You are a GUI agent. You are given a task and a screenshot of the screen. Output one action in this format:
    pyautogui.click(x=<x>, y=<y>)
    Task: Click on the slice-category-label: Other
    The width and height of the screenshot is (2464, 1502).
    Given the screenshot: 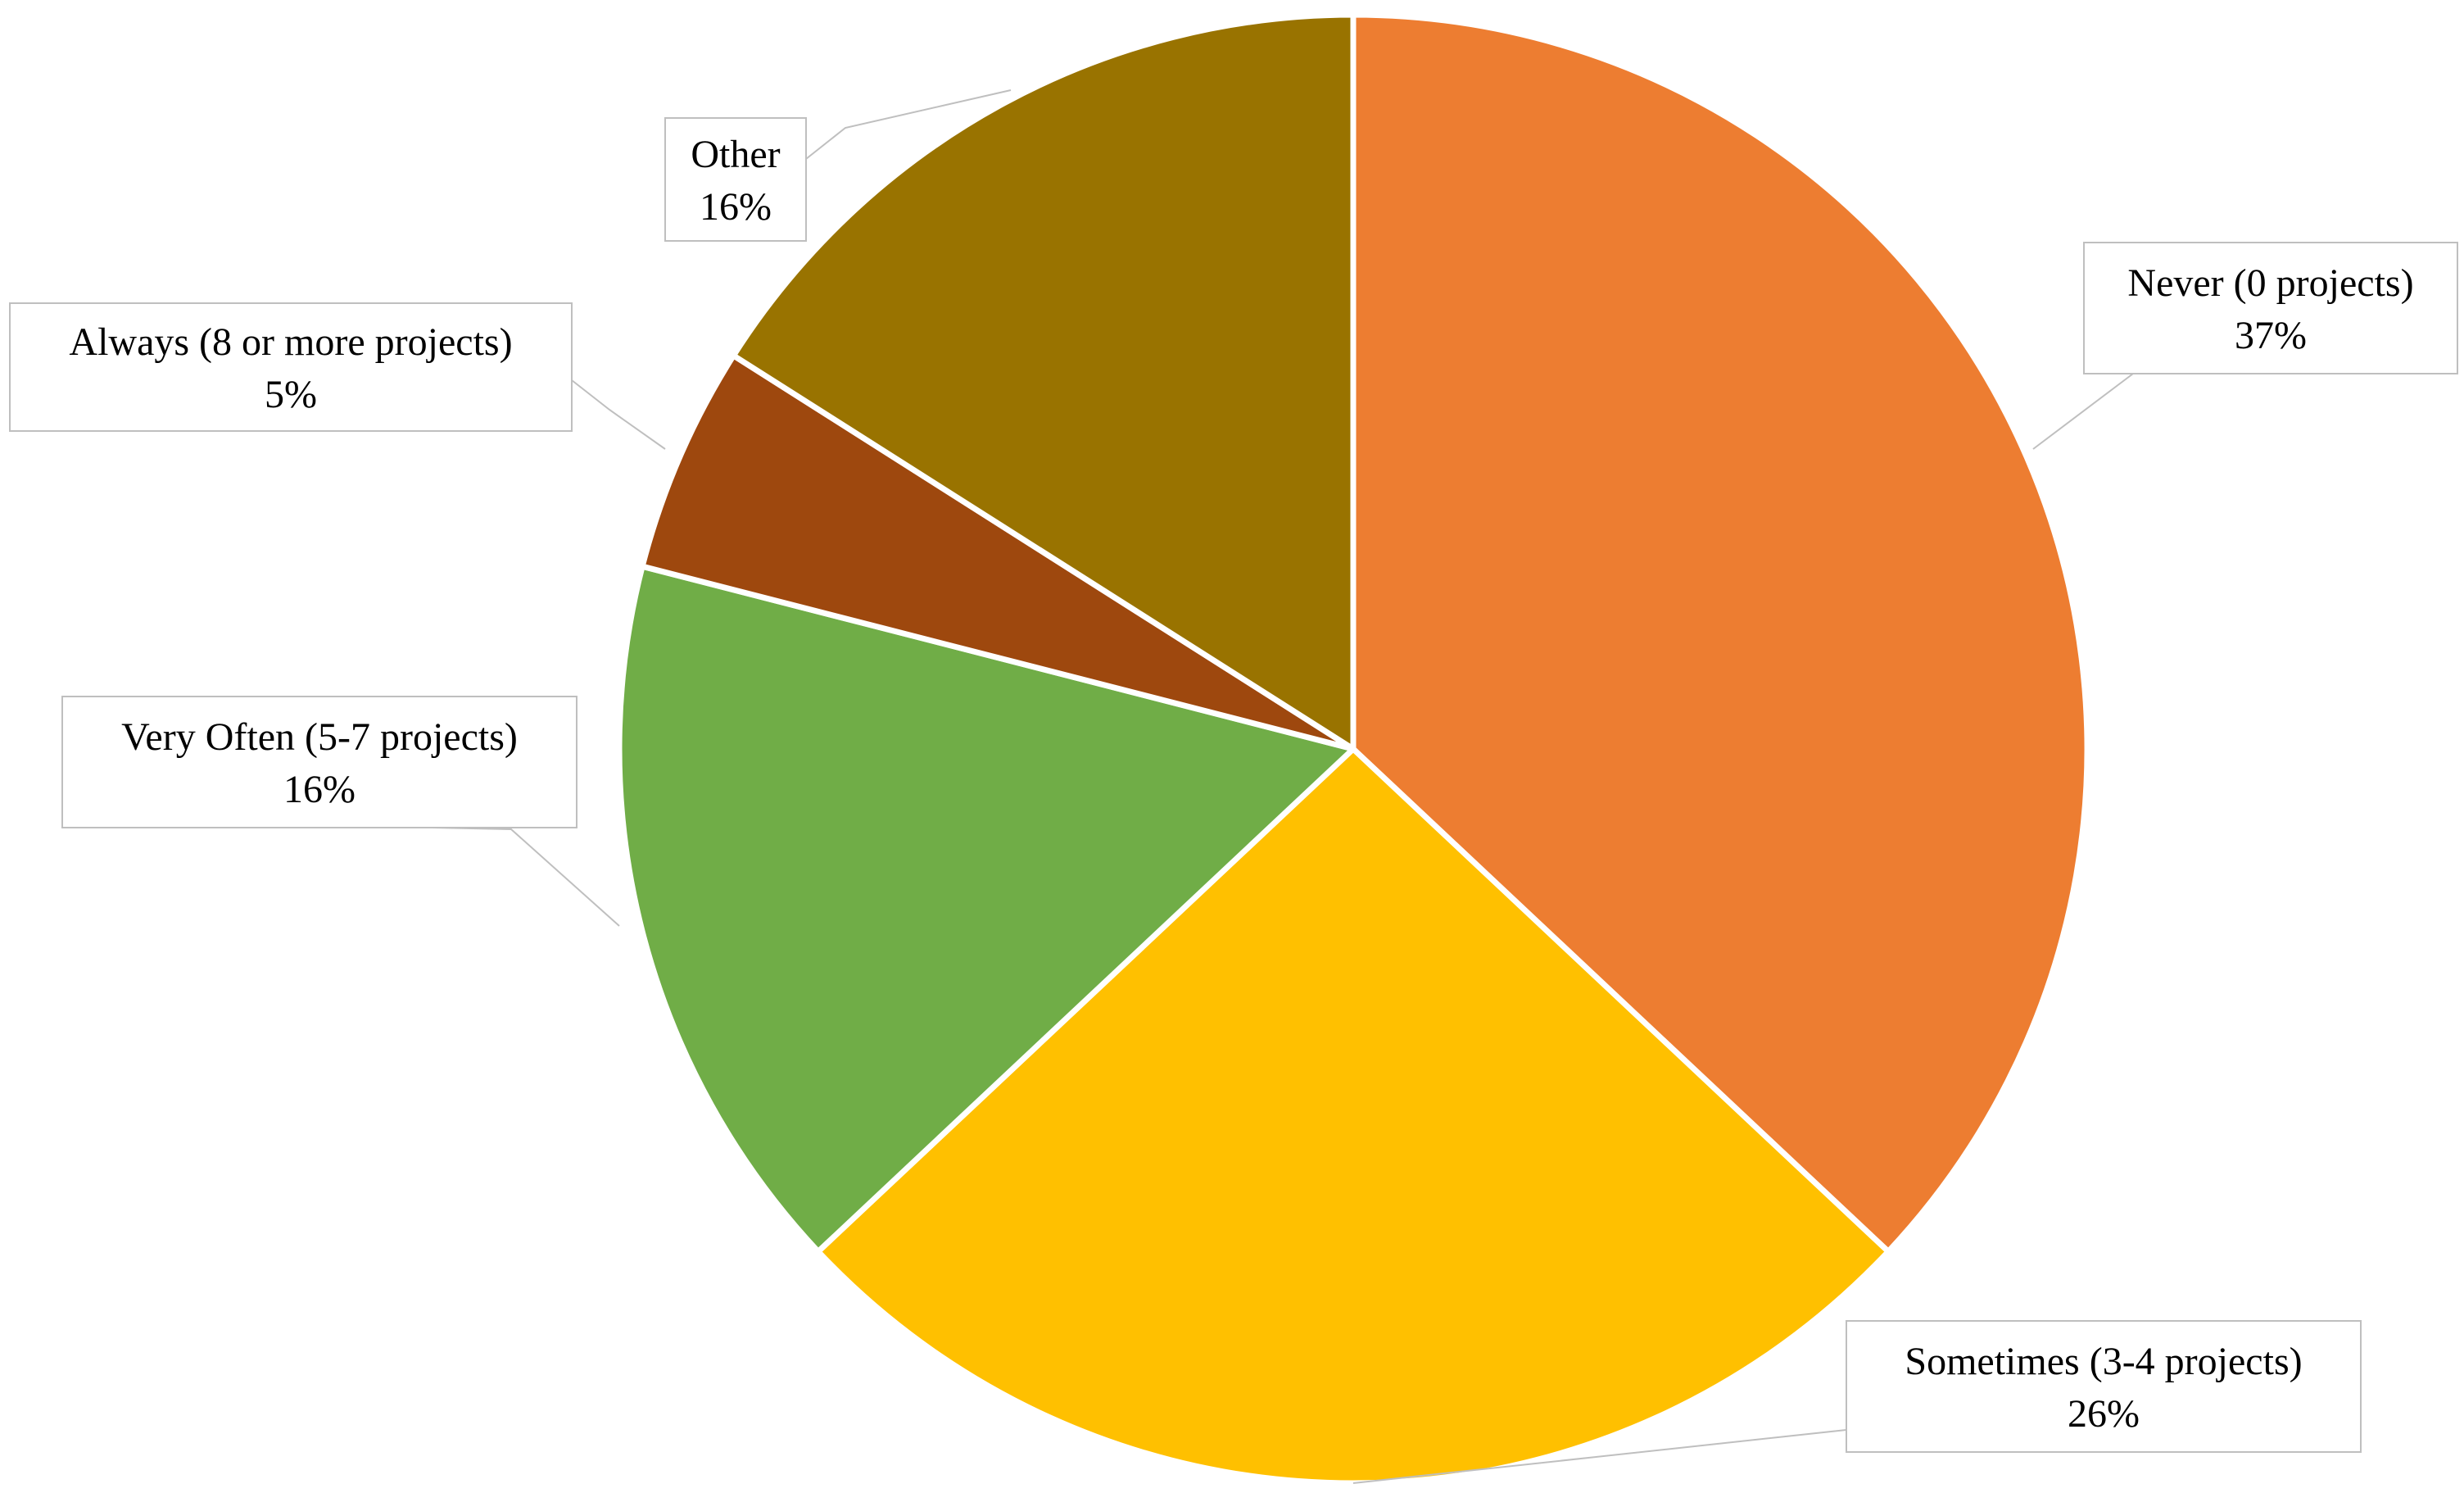 What is the action you would take?
    pyautogui.click(x=735, y=154)
    